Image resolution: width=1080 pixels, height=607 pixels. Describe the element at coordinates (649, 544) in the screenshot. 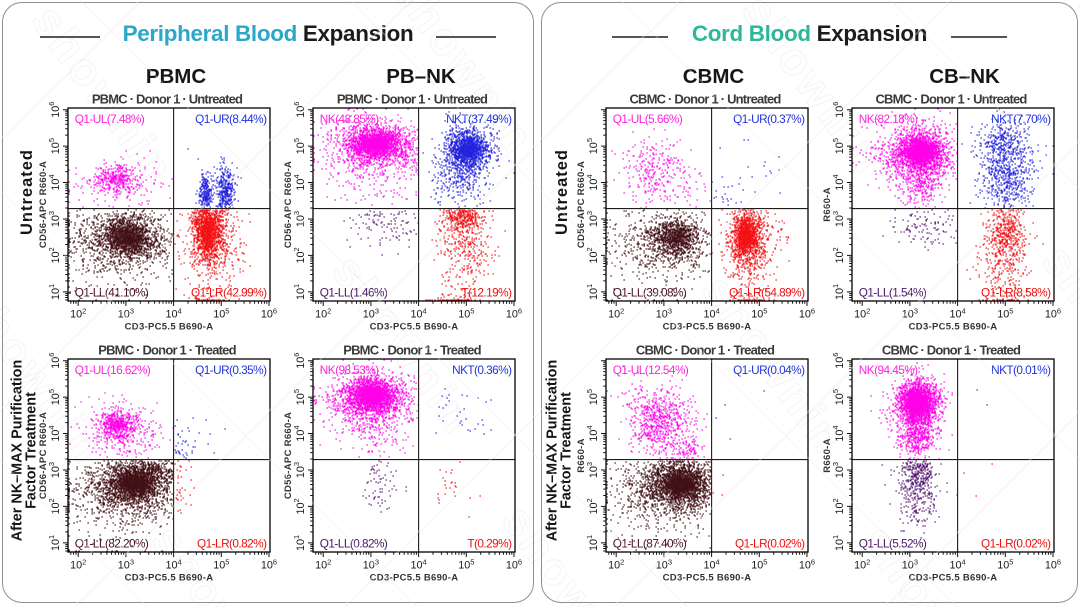

I see `svg-text: Q1-LL(87.40%)` at that location.